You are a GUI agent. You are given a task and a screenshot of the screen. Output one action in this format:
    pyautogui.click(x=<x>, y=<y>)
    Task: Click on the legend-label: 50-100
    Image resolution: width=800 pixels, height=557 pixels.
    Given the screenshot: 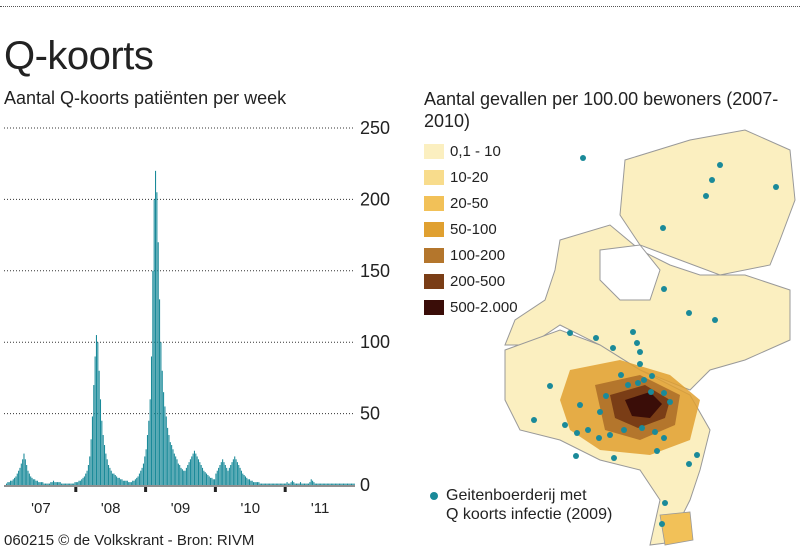 What is the action you would take?
    pyautogui.click(x=473, y=229)
    